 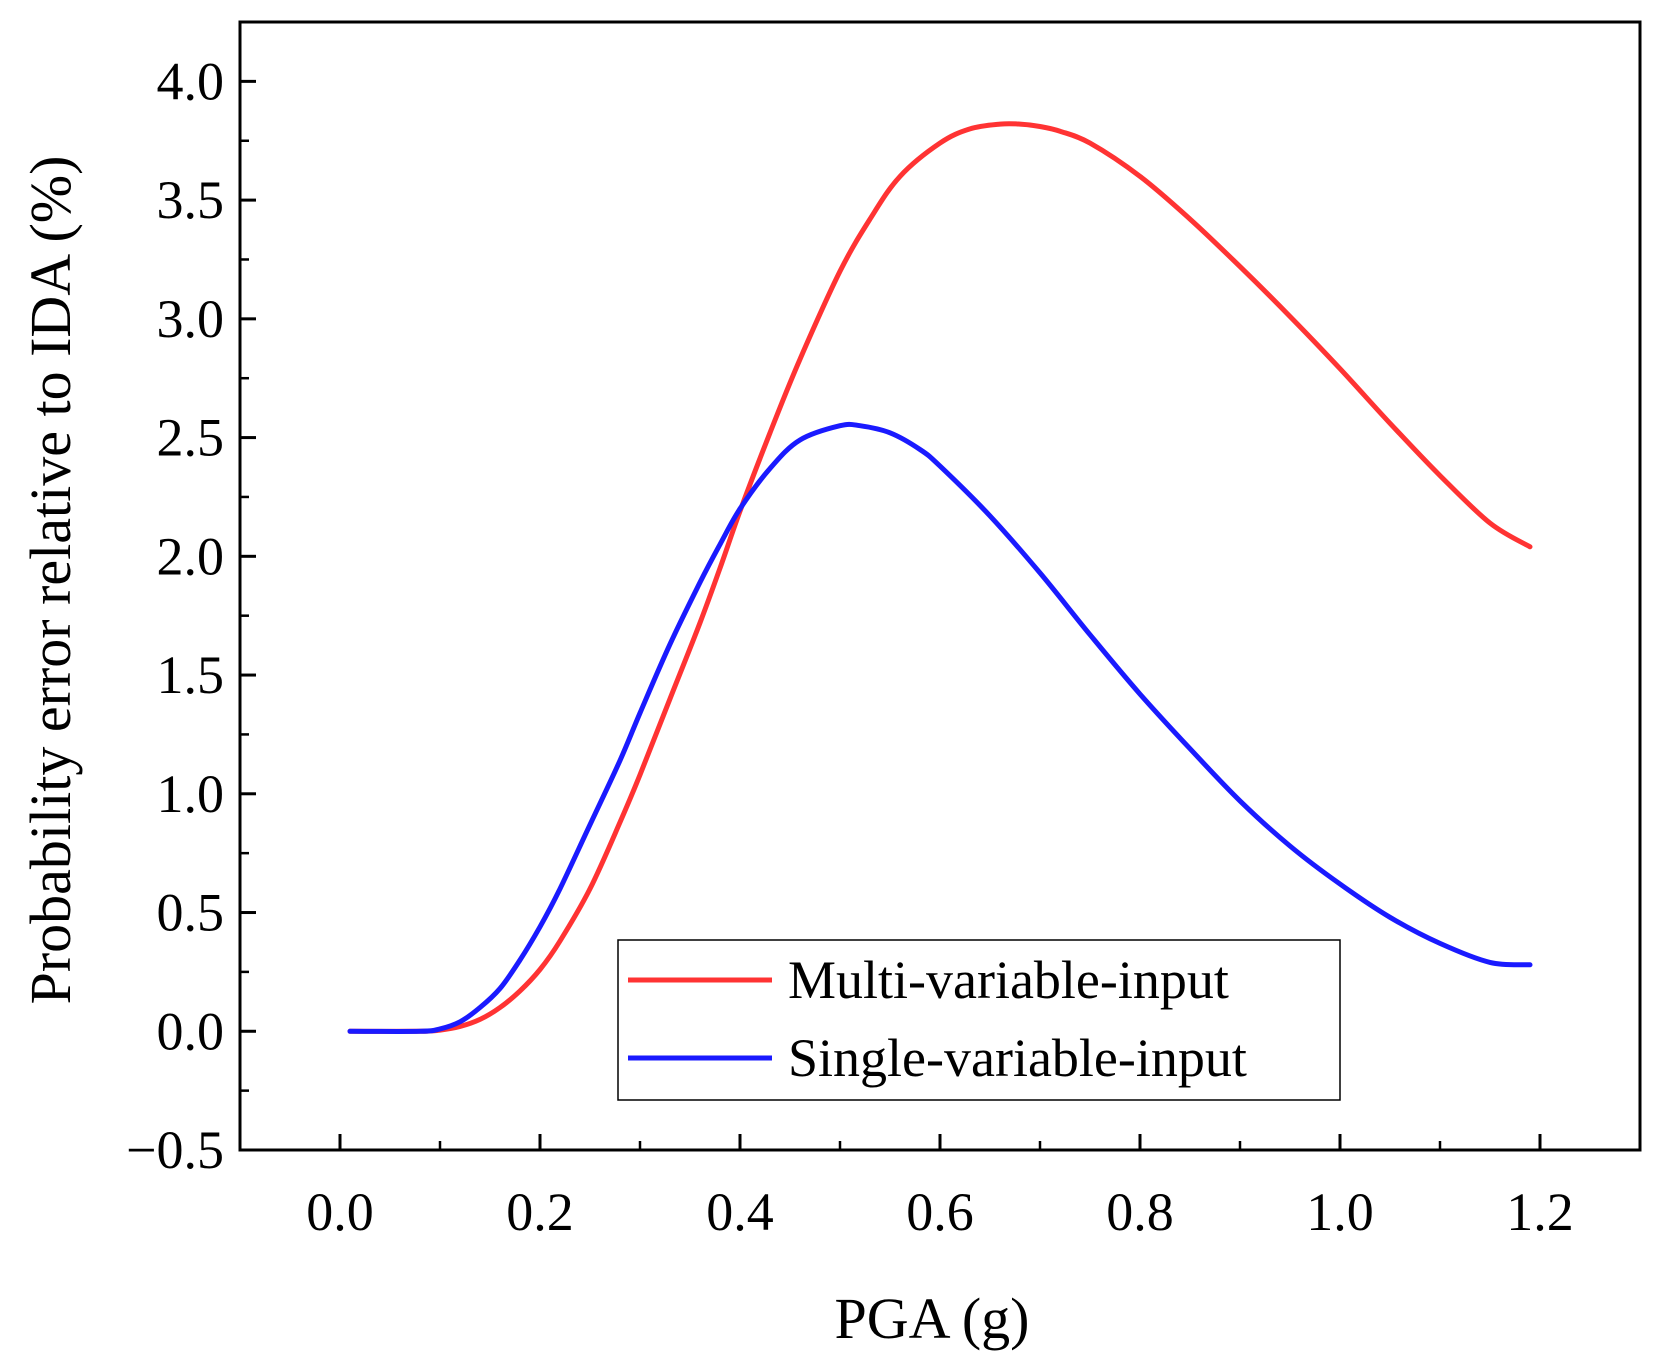 What do you see at coordinates (175, 1150) in the screenshot?
I see `y-tick-label: −0.5` at bounding box center [175, 1150].